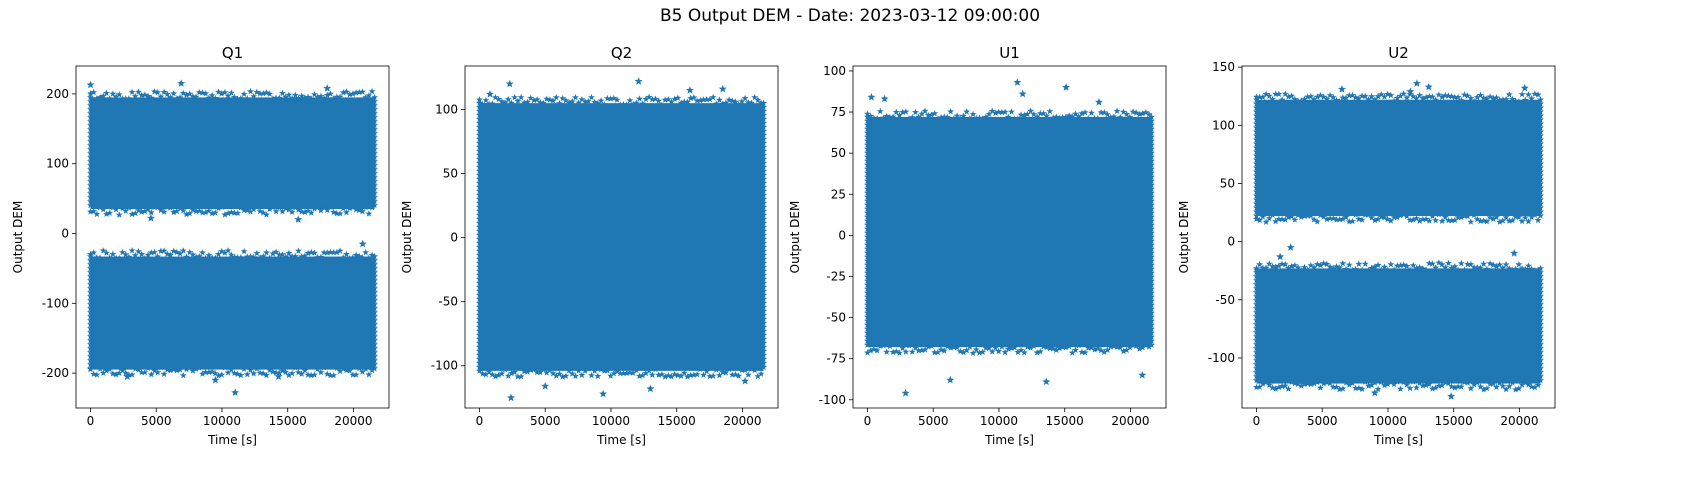 The height and width of the screenshot is (500, 1700). What do you see at coordinates (836, 359) in the screenshot?
I see `y-tick-label: -75` at bounding box center [836, 359].